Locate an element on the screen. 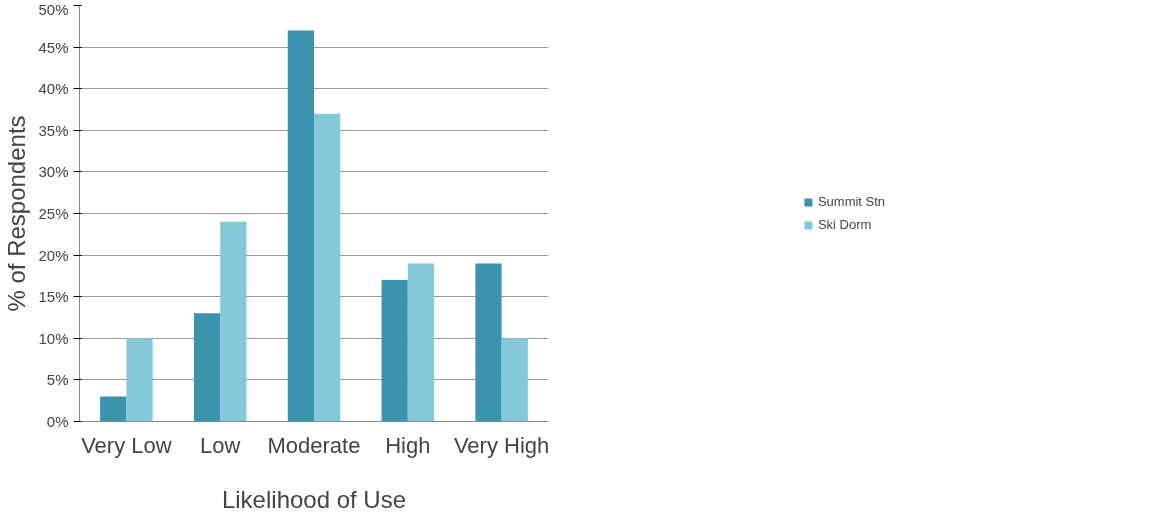  y-tick-label: 30% is located at coordinates (53, 172).